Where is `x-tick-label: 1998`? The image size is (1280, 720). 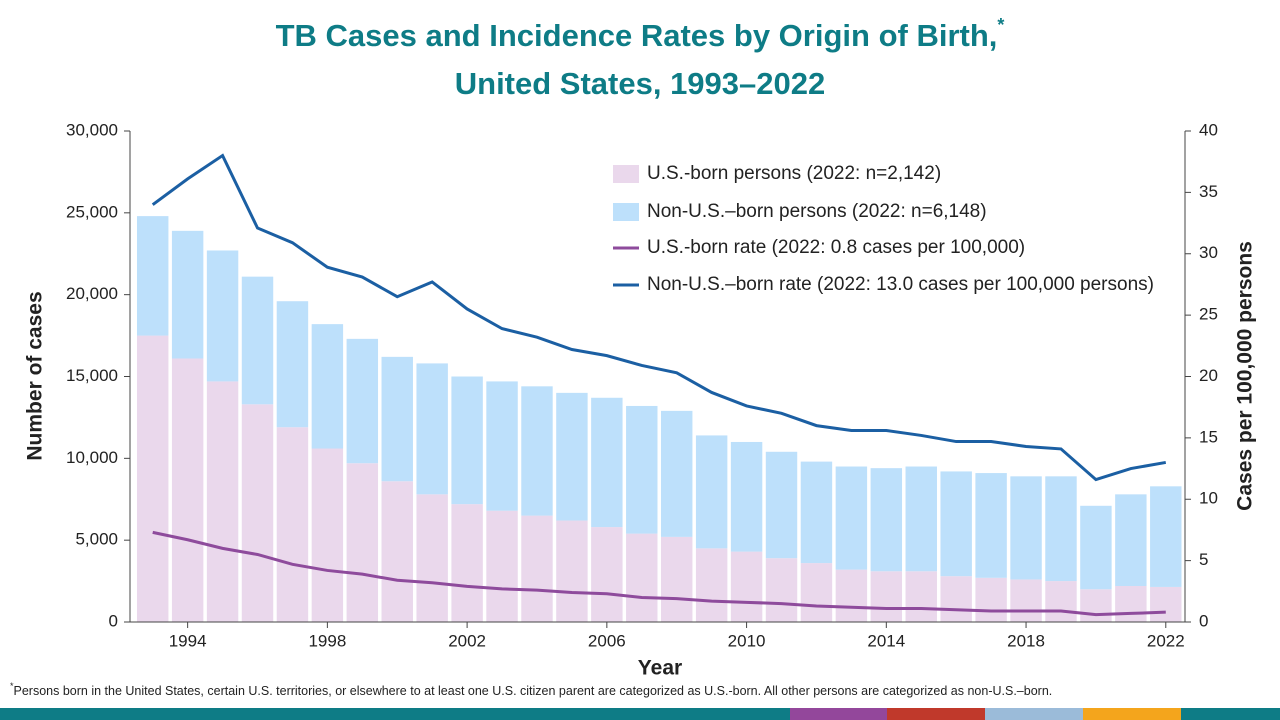
x-tick-label: 1998 is located at coordinates (327, 640).